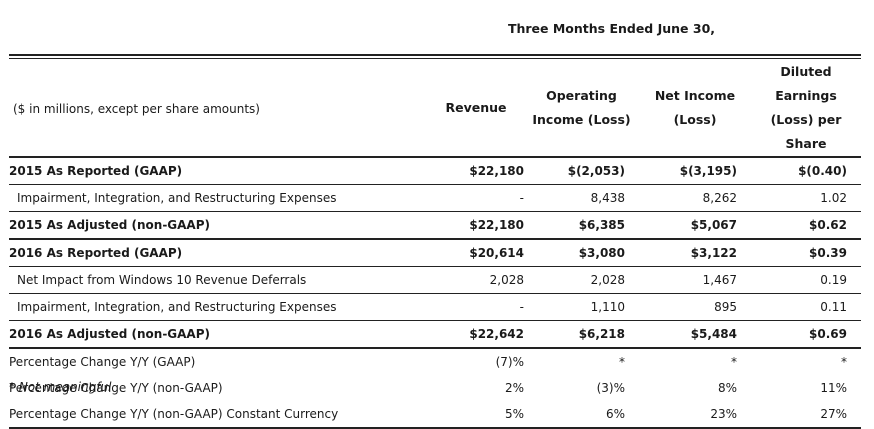  Describe the element at coordinates (596, 171) in the screenshot. I see `cell-operating: $(2,053)` at that location.